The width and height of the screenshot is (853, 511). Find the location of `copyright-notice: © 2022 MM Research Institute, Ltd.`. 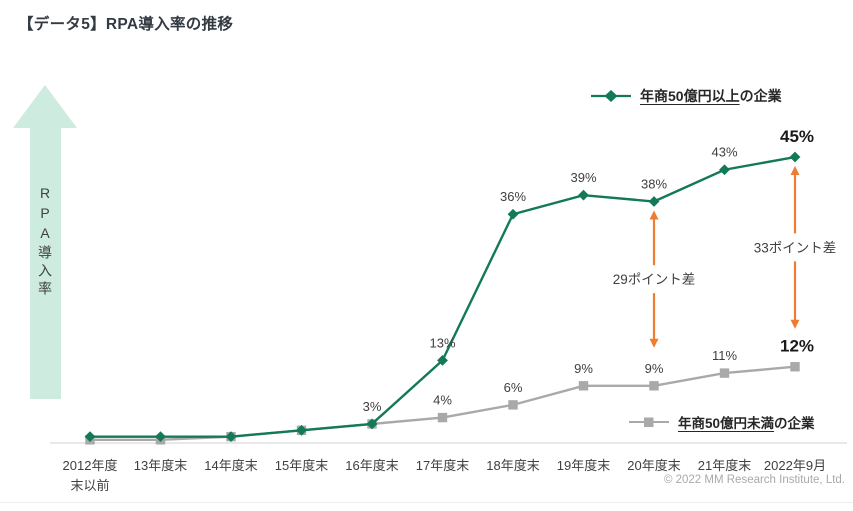

copyright-notice: © 2022 MM Research Institute, Ltd. is located at coordinates (754, 480).